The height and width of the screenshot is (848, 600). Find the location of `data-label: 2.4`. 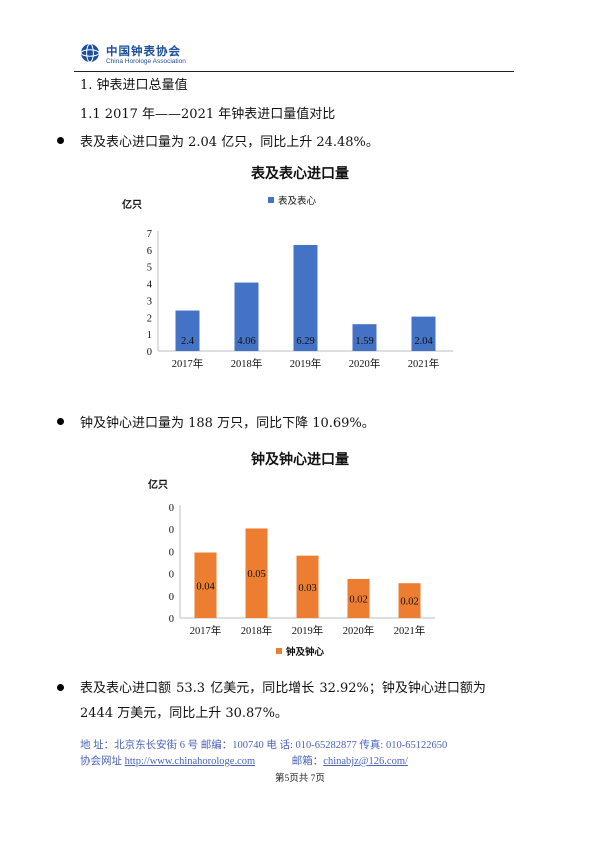

data-label: 2.4 is located at coordinates (188, 341).